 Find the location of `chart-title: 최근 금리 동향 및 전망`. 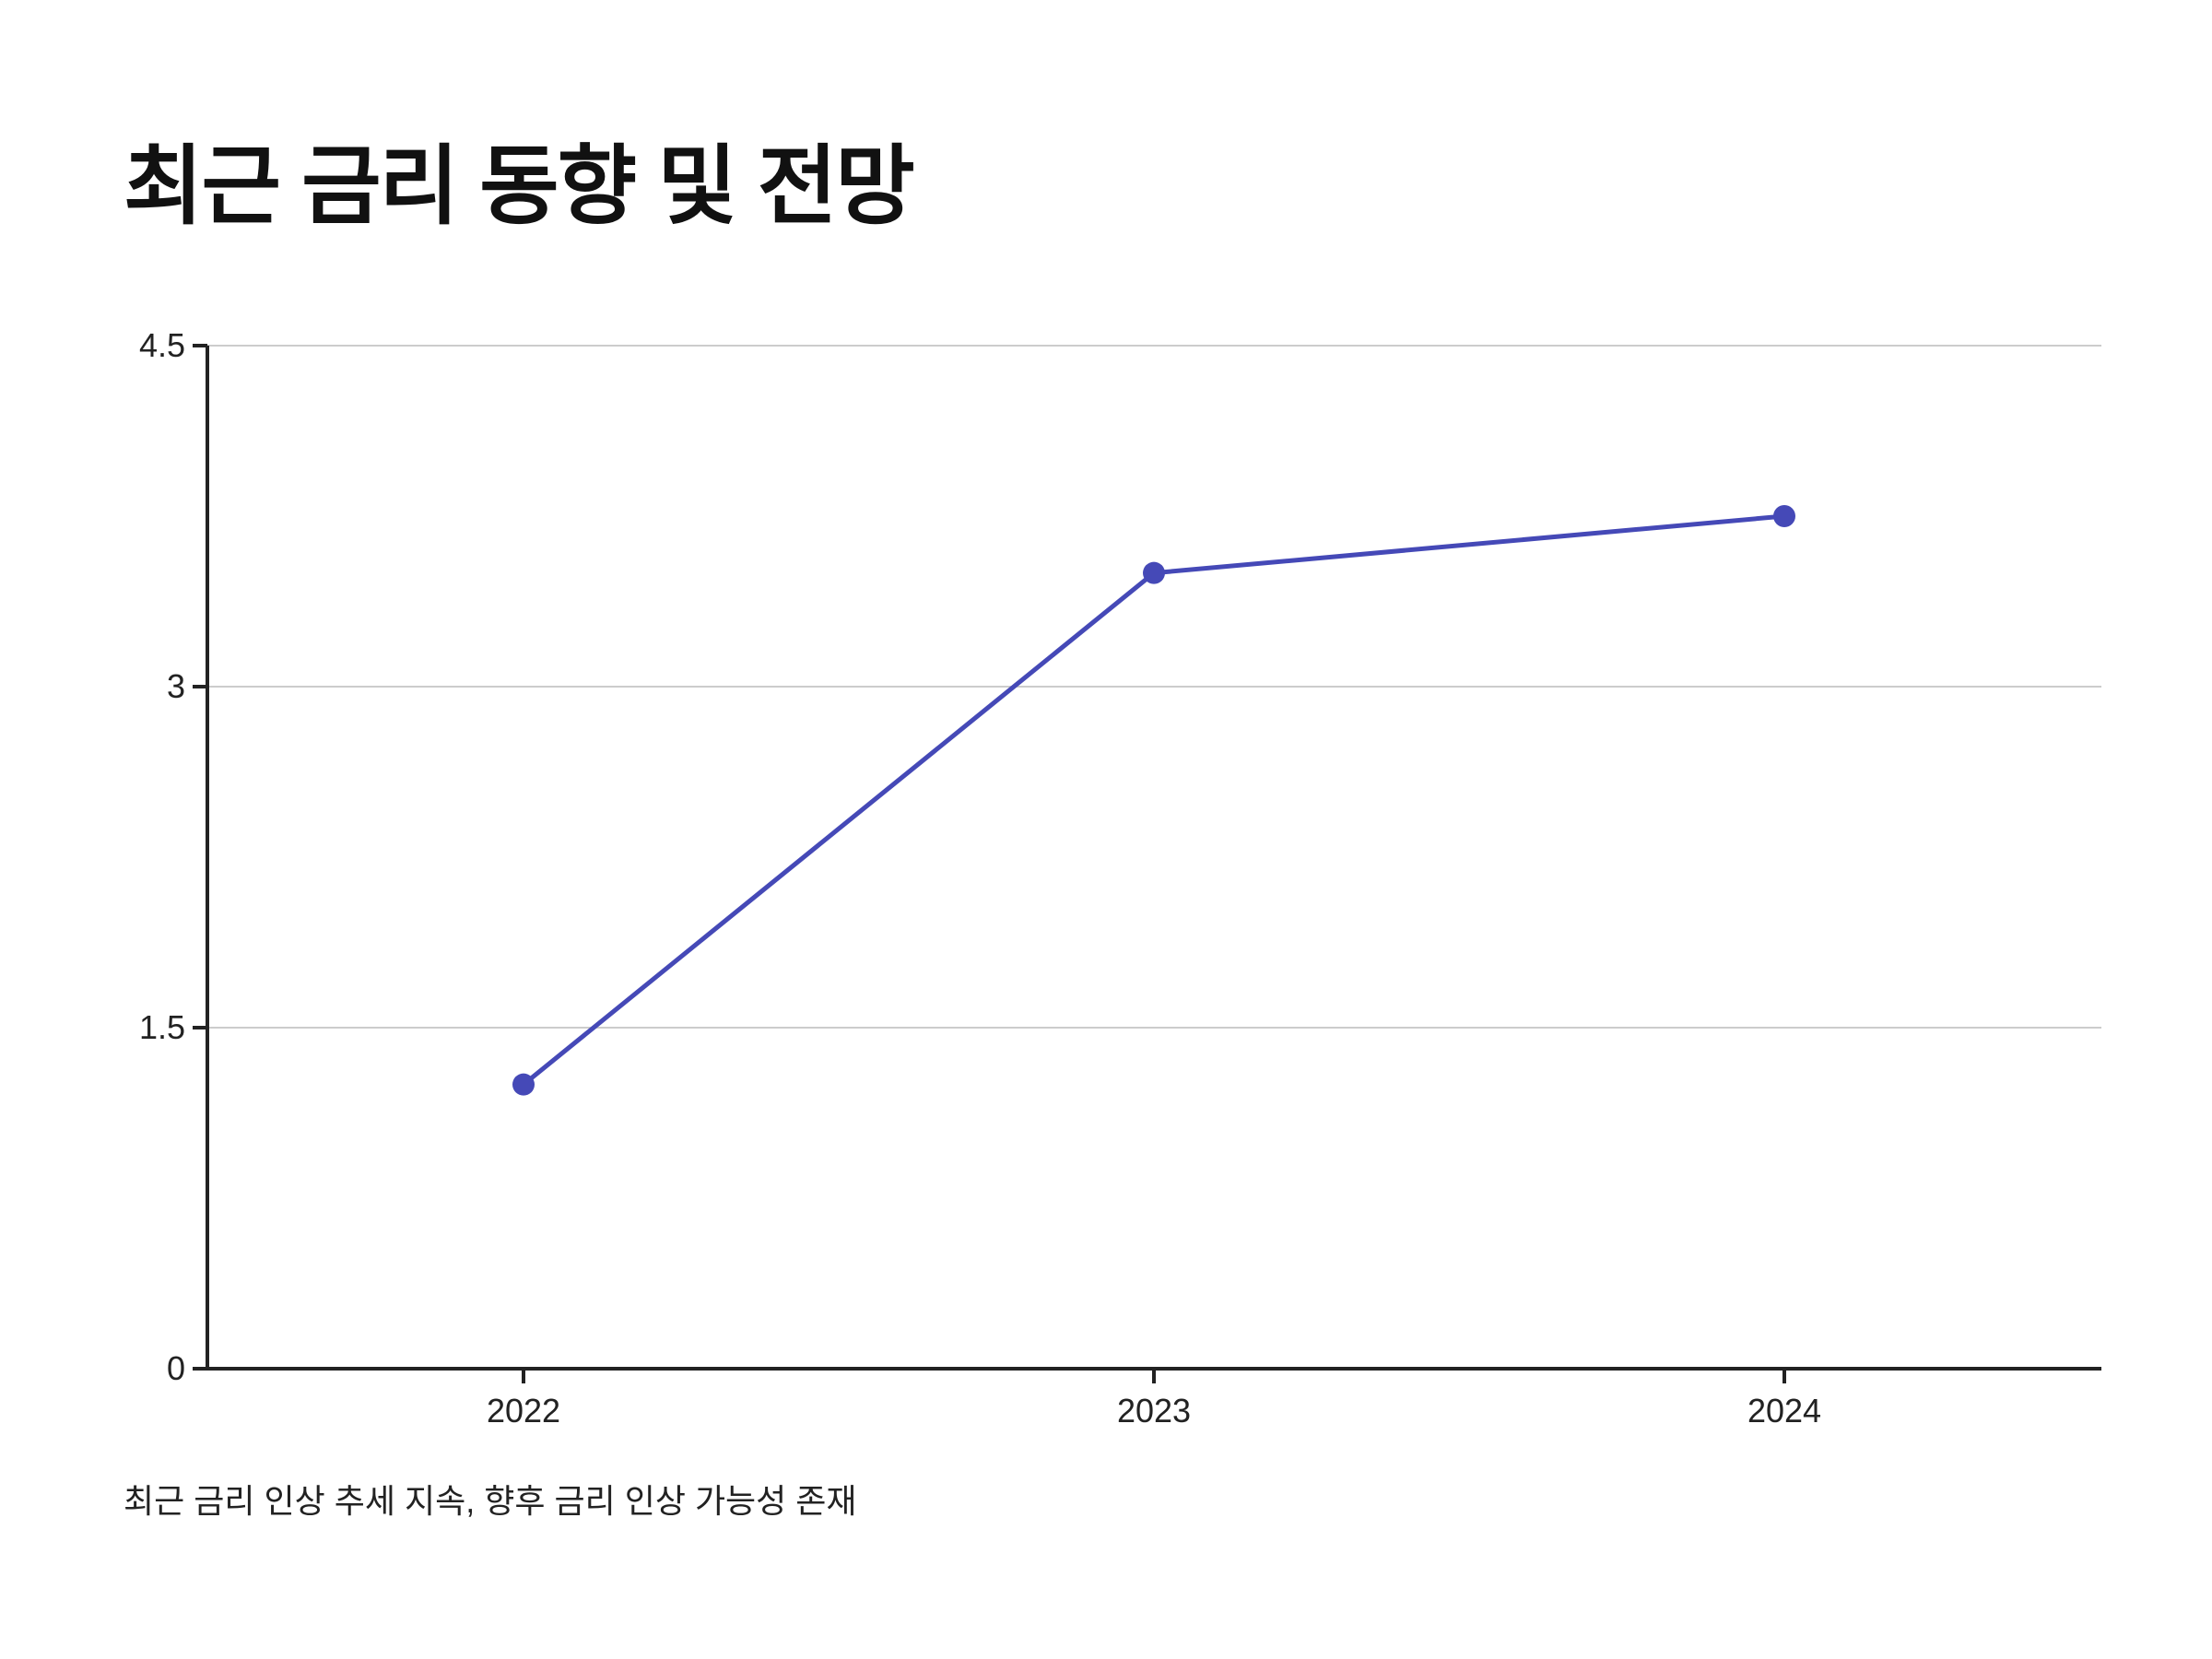

chart-title: 최근 금리 동향 및 전망 is located at coordinates (519, 185).